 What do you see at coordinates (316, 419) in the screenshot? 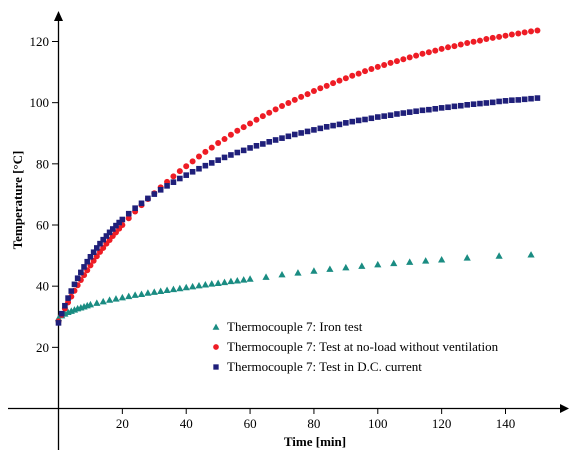
I see `x-tick-group: 20 40 60 80 100 120 140` at bounding box center [316, 419].